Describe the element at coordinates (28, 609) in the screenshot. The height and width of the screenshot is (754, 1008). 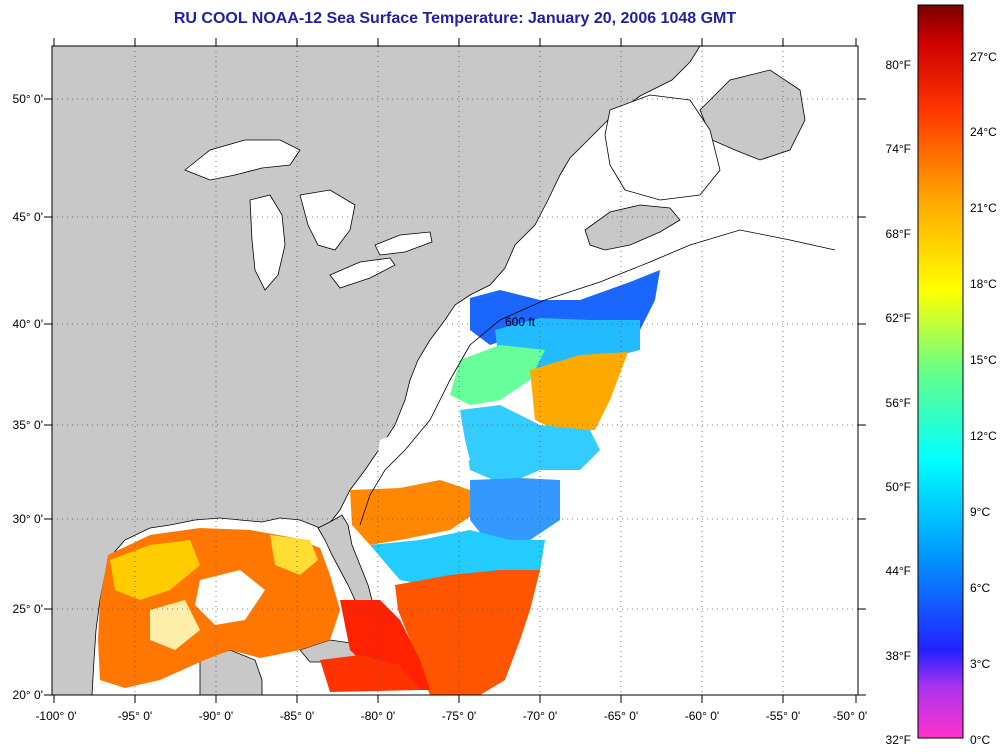
I see `lat-label: 25° 0'` at that location.